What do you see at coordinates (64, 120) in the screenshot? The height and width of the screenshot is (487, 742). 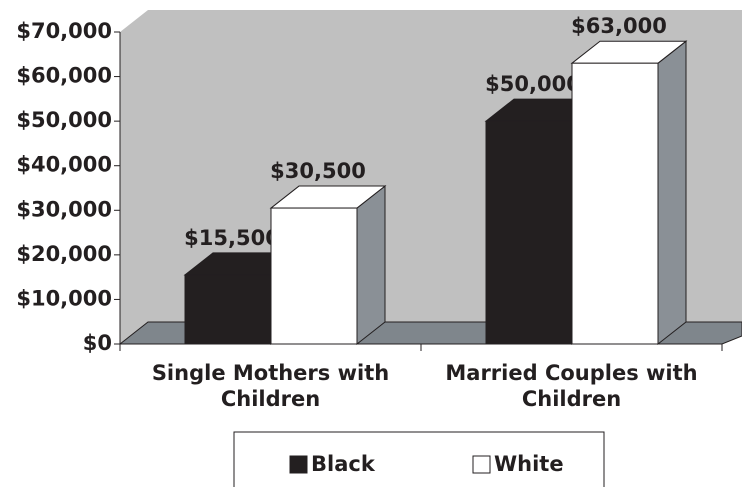 I see `y-tick-label: $50,000` at bounding box center [64, 120].